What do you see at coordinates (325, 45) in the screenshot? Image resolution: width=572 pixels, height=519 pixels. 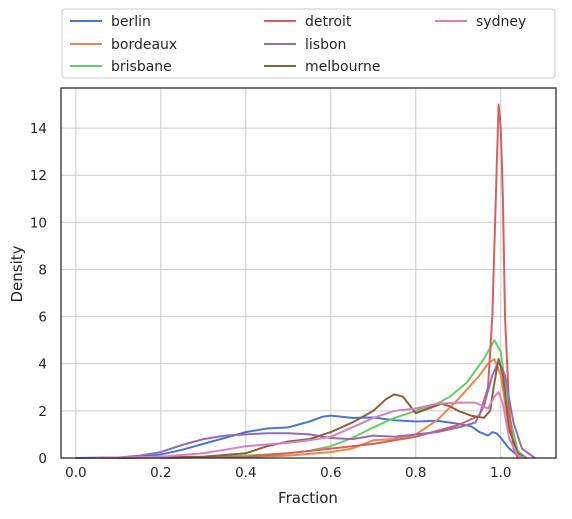 I see `legend-label-lisbon: lisbon` at bounding box center [325, 45].